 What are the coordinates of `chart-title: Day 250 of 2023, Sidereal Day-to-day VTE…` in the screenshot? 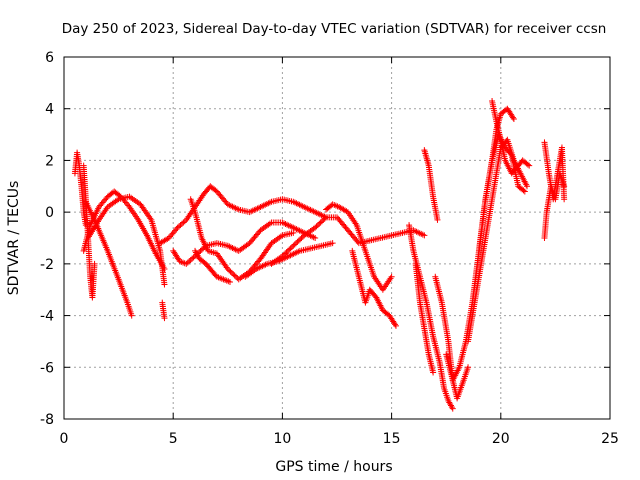 It's located at (334, 29).